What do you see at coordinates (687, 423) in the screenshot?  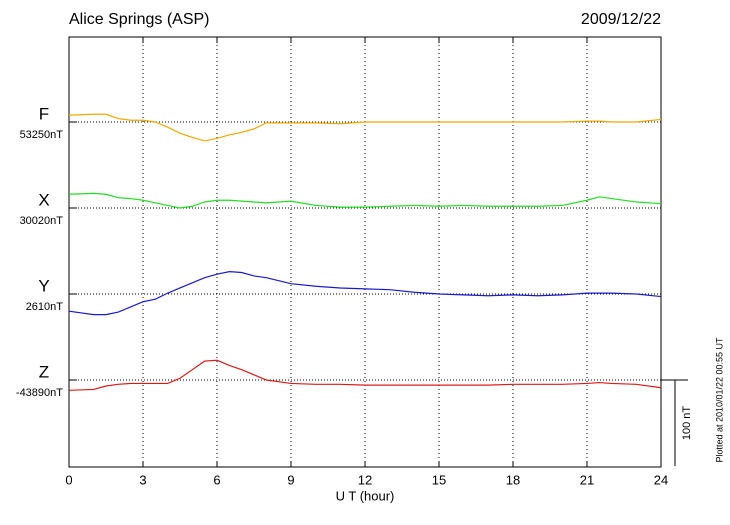 I see `scale-label: 100 nT` at bounding box center [687, 423].